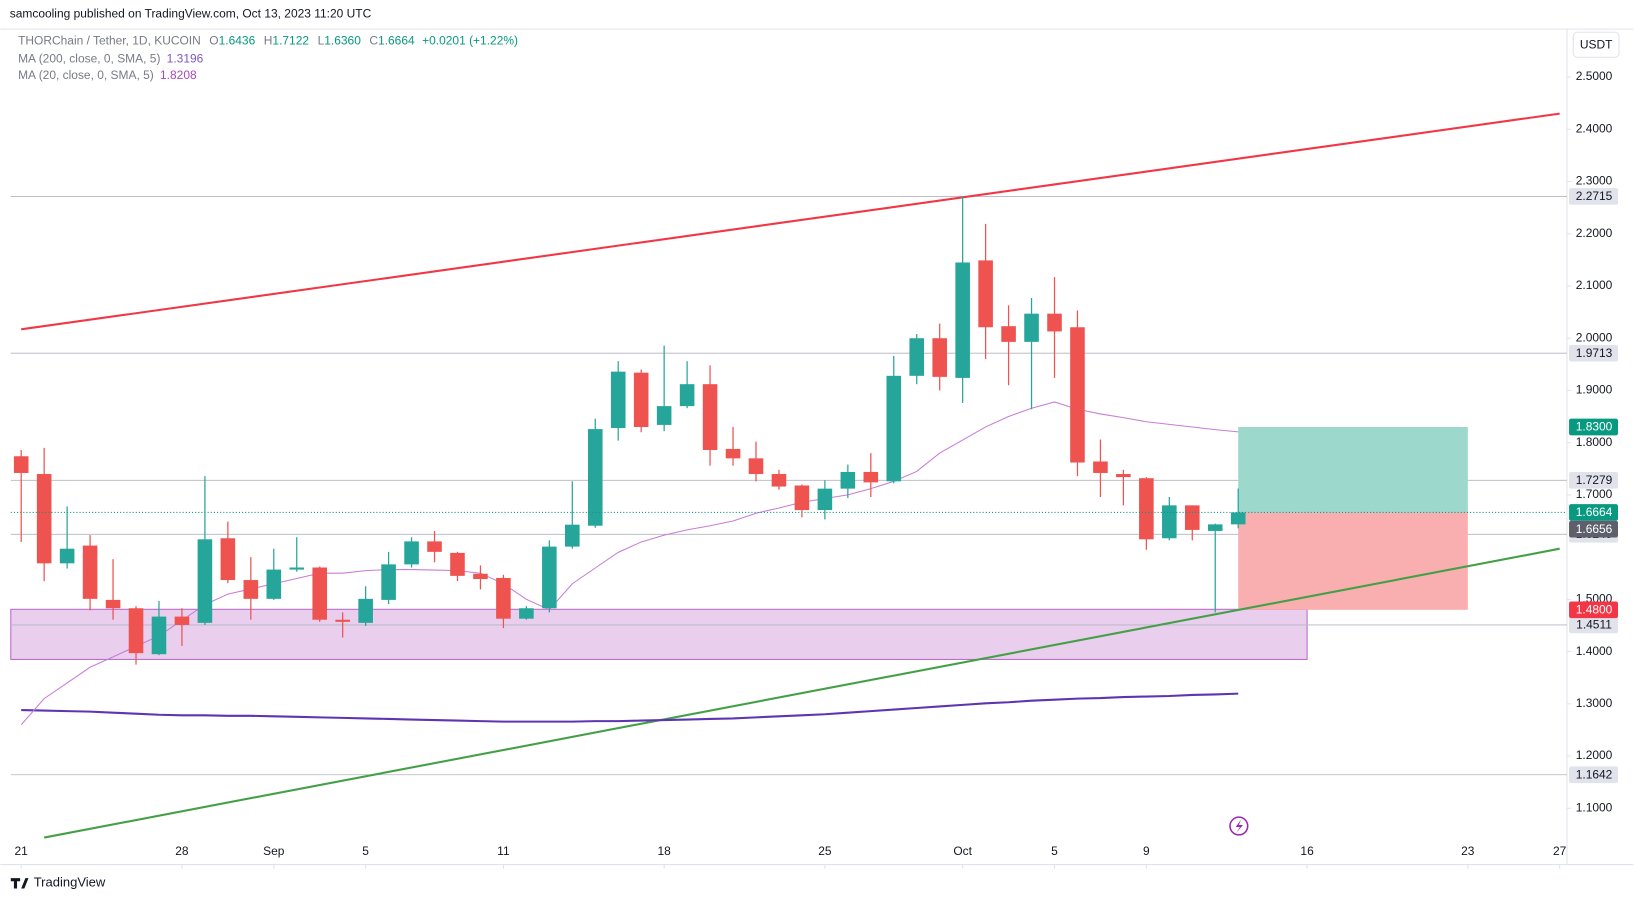  What do you see at coordinates (1594, 196) in the screenshot?
I see `level-label: 2.2715` at bounding box center [1594, 196].